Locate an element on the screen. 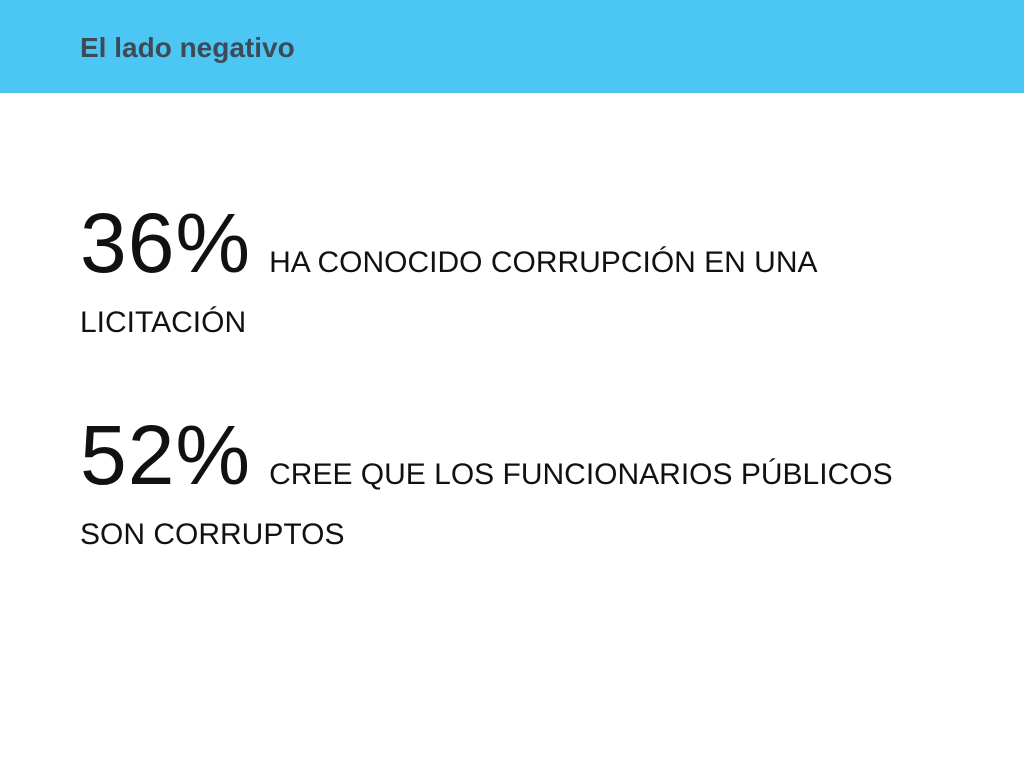 This screenshot has height=768, width=1024. stat-text-2-line1: CREE QUE LOS FUNCIONARIOS PÚBLICOS is located at coordinates (581, 474).